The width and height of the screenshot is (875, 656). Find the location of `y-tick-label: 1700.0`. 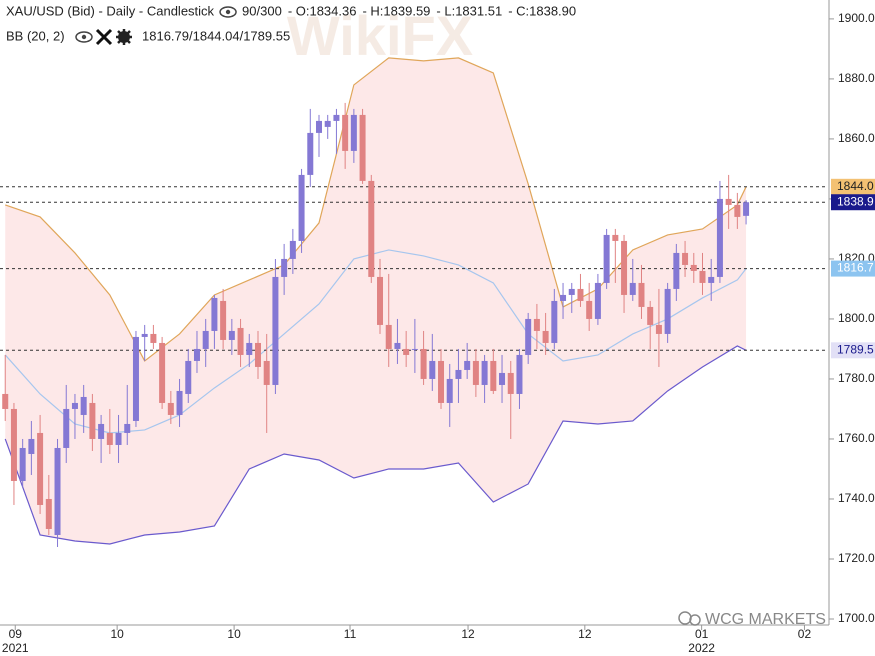

y-tick-label: 1700.0 is located at coordinates (856, 618).